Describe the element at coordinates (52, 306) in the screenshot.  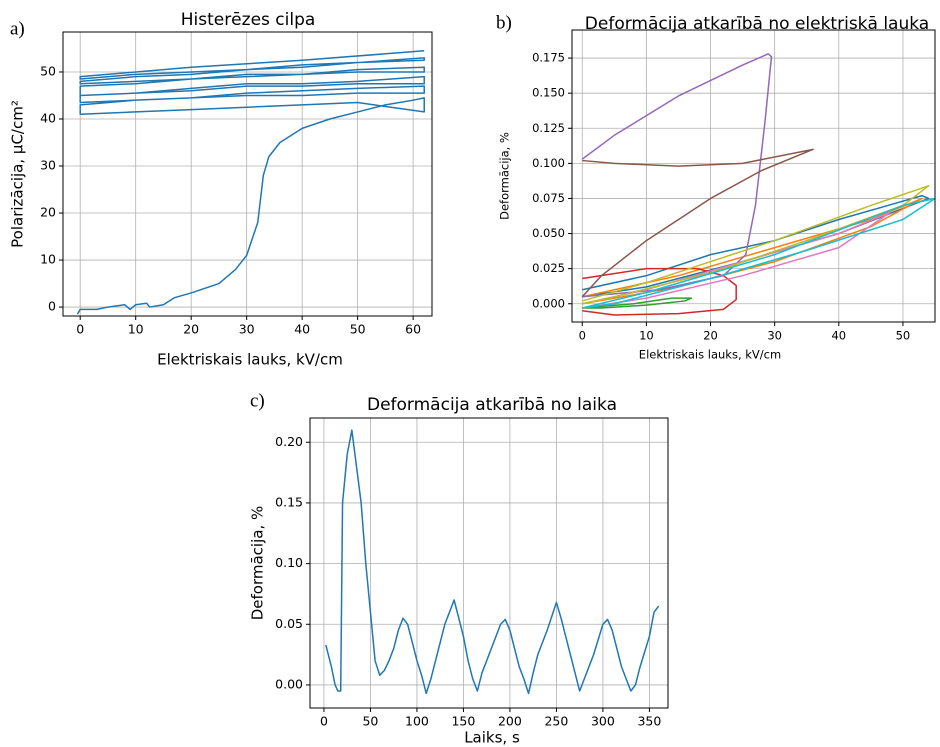
I see `y-tick-label: 0` at that location.